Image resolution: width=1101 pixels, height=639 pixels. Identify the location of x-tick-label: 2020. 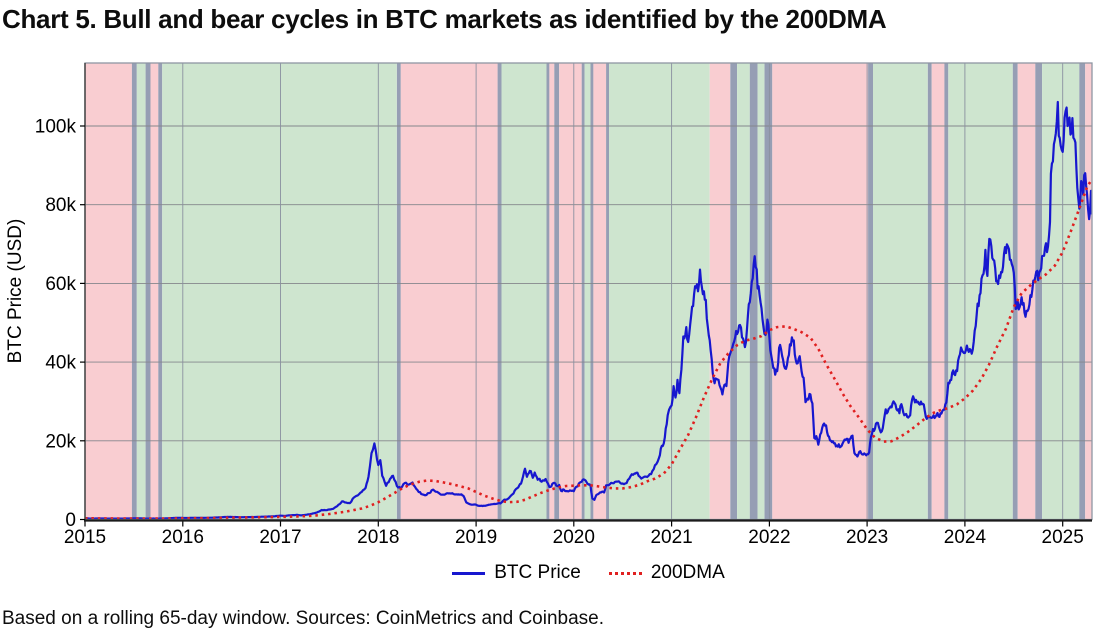
(574, 537).